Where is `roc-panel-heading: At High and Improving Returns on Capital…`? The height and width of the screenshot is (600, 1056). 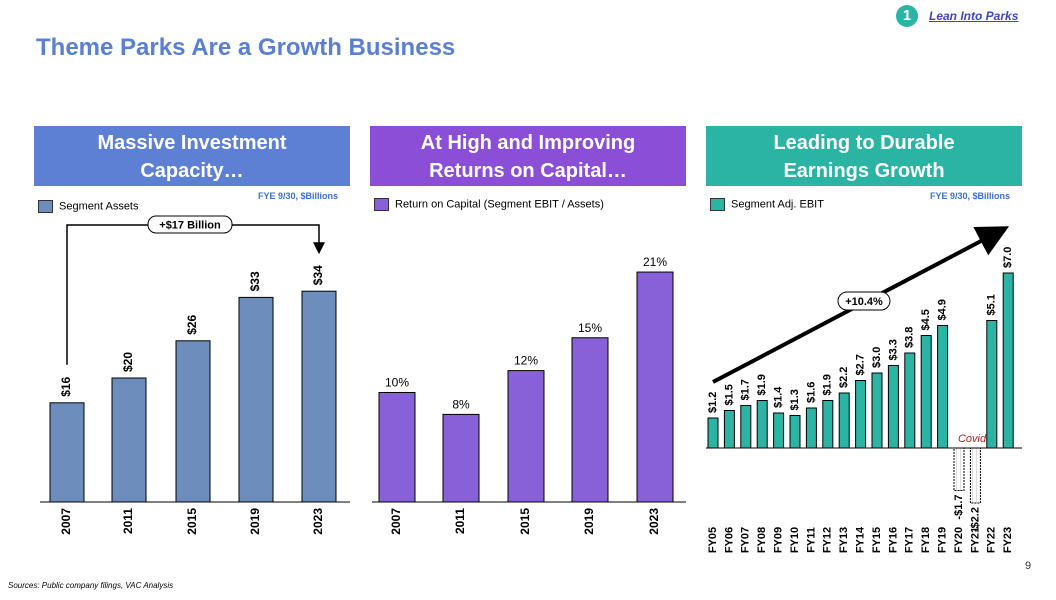 roc-panel-heading: At High and Improving Returns on Capital… is located at coordinates (528, 156).